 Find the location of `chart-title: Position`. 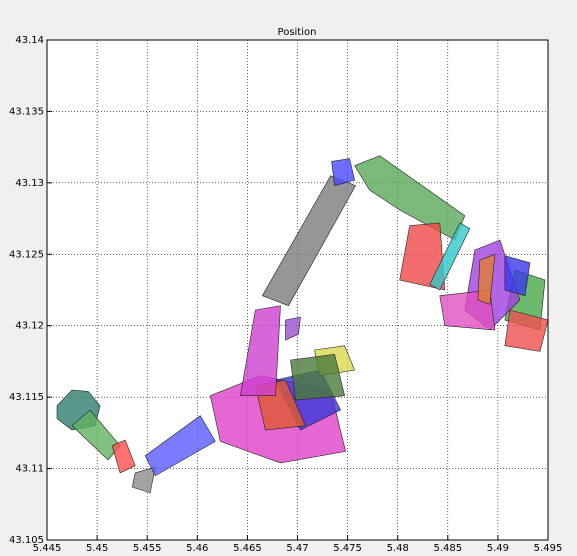

chart-title: Position is located at coordinates (297, 32).